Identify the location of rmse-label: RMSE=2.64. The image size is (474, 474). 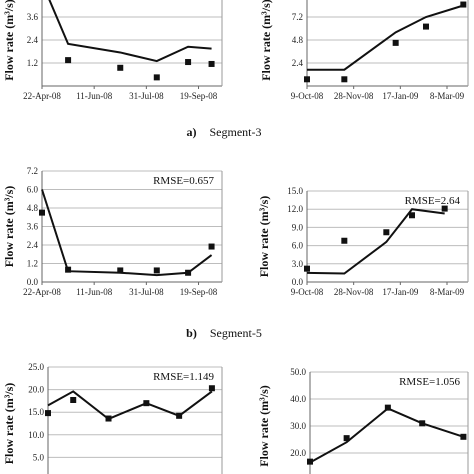
(433, 201).